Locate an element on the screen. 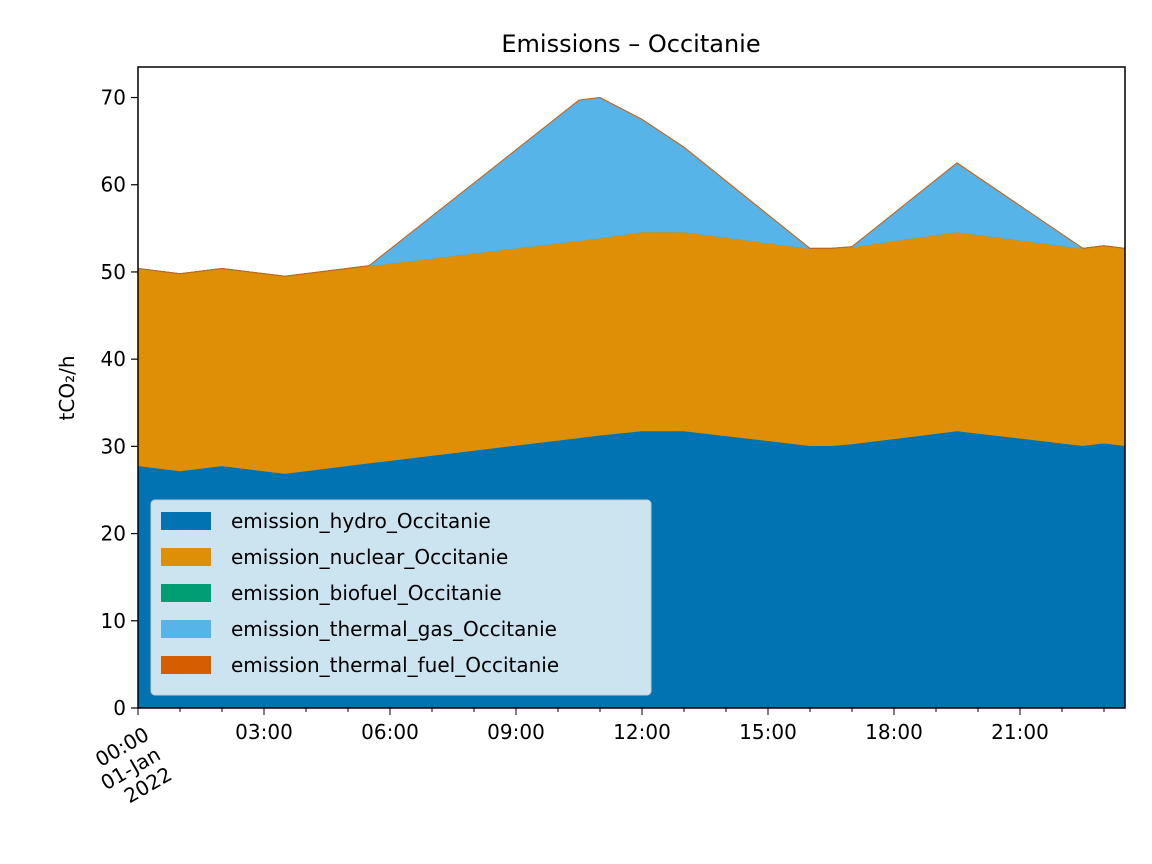 The height and width of the screenshot is (864, 1152). y-tick-label: 50 is located at coordinates (113, 272).